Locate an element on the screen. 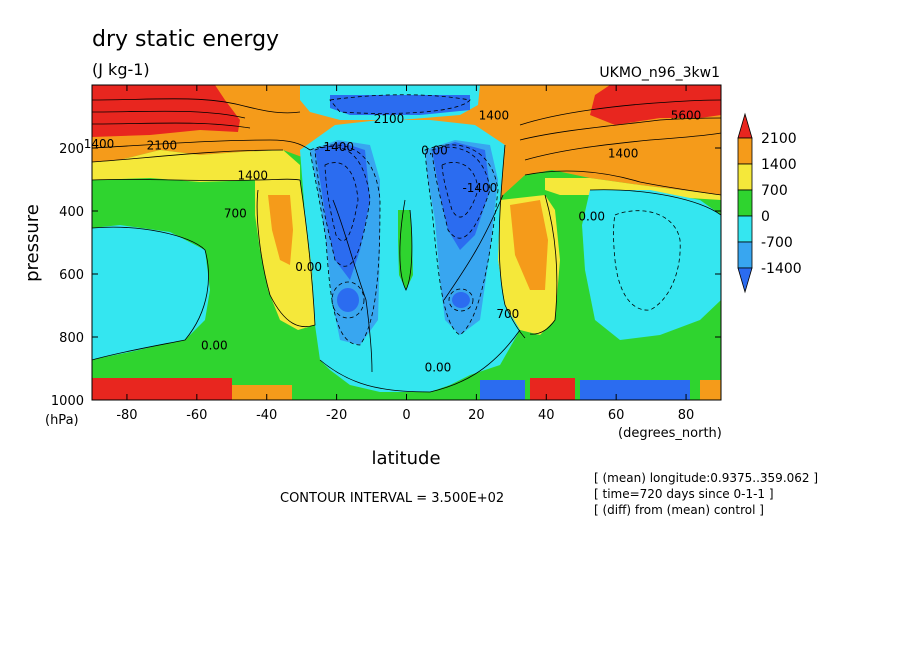  field-blue-surface-right is located at coordinates (635, 390).